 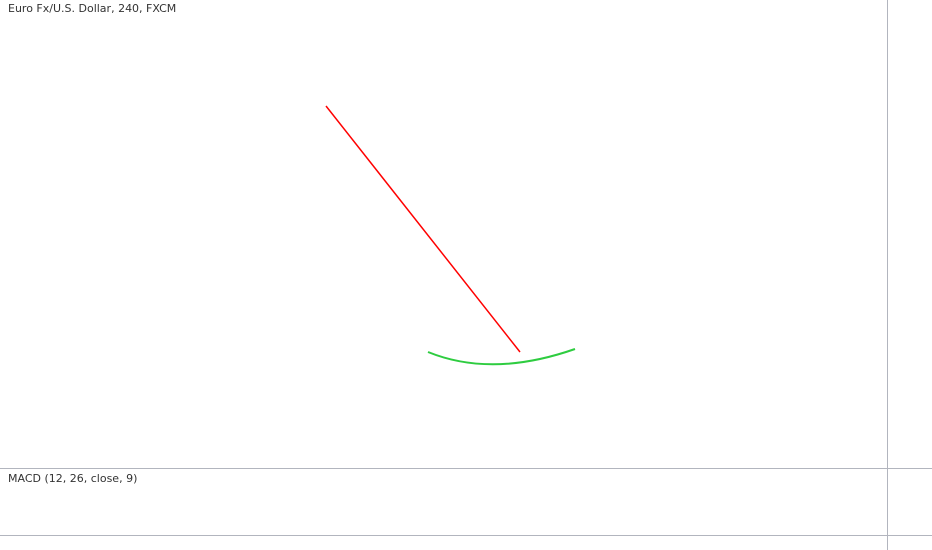 I want to click on trend-line, so click(x=423, y=229).